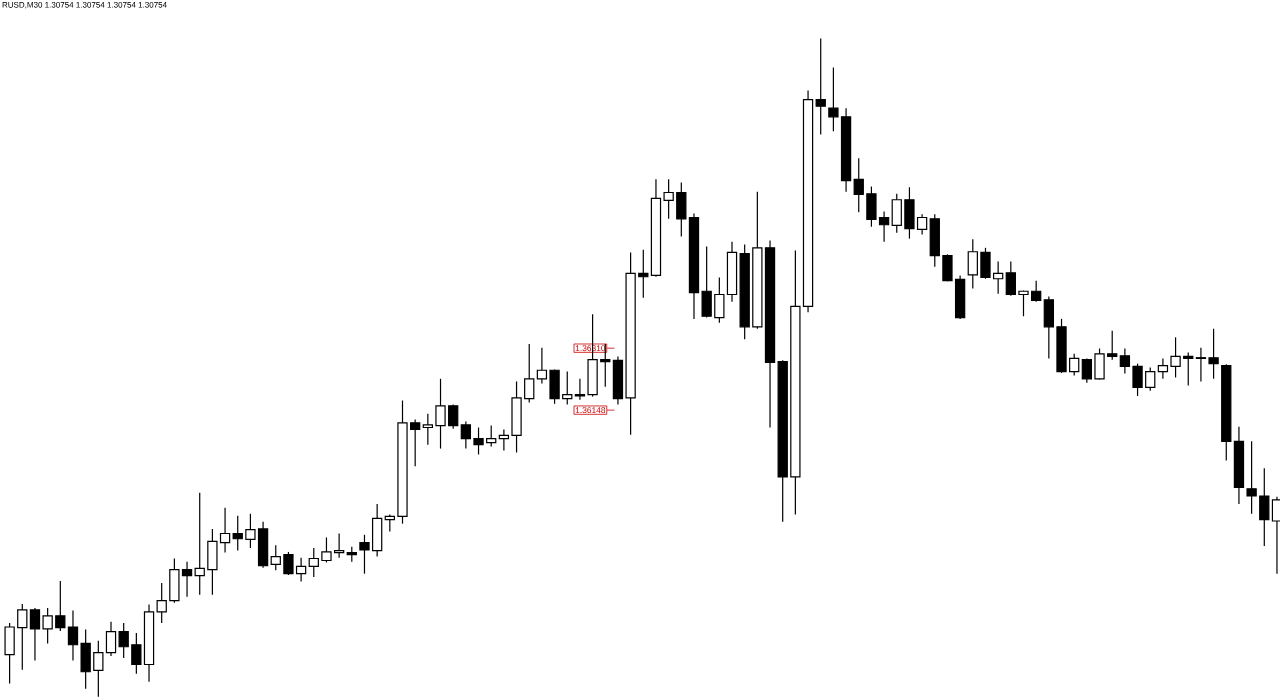  I want to click on chart-title: RUSD,M30 1.30754 1.30754 1.30754 1.30754, so click(84, 5).